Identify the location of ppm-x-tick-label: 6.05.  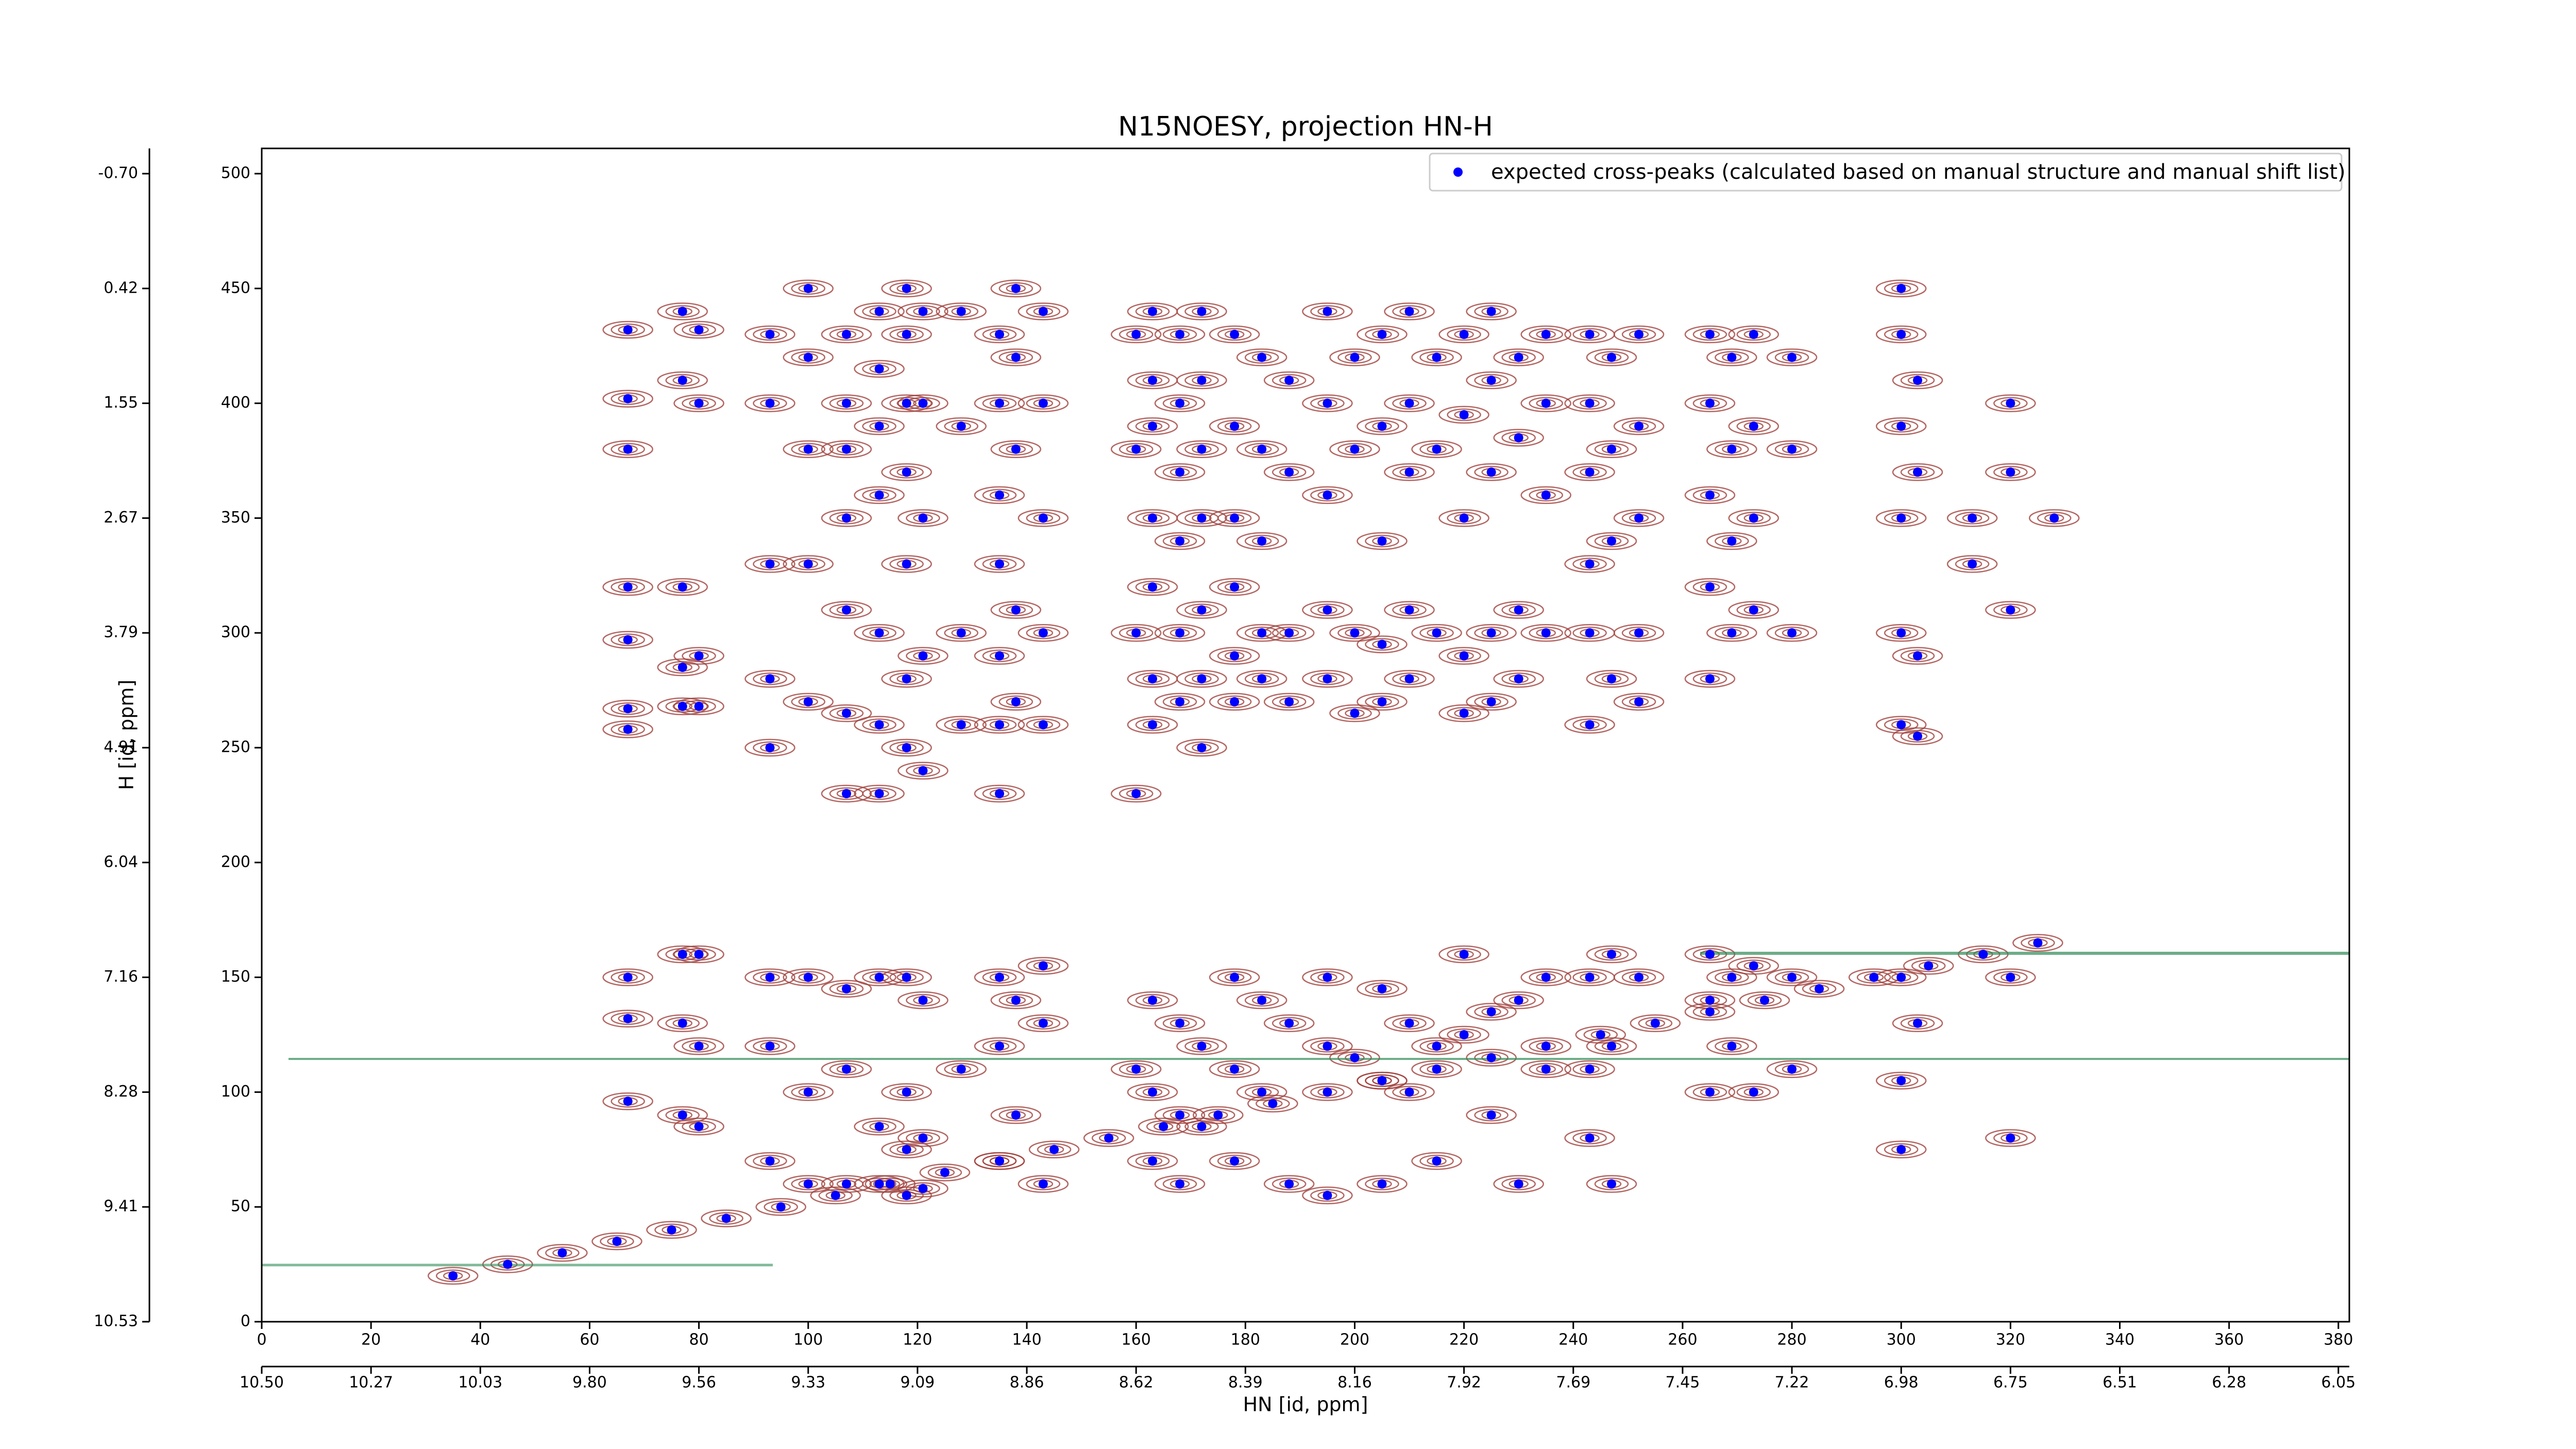
(2338, 1383).